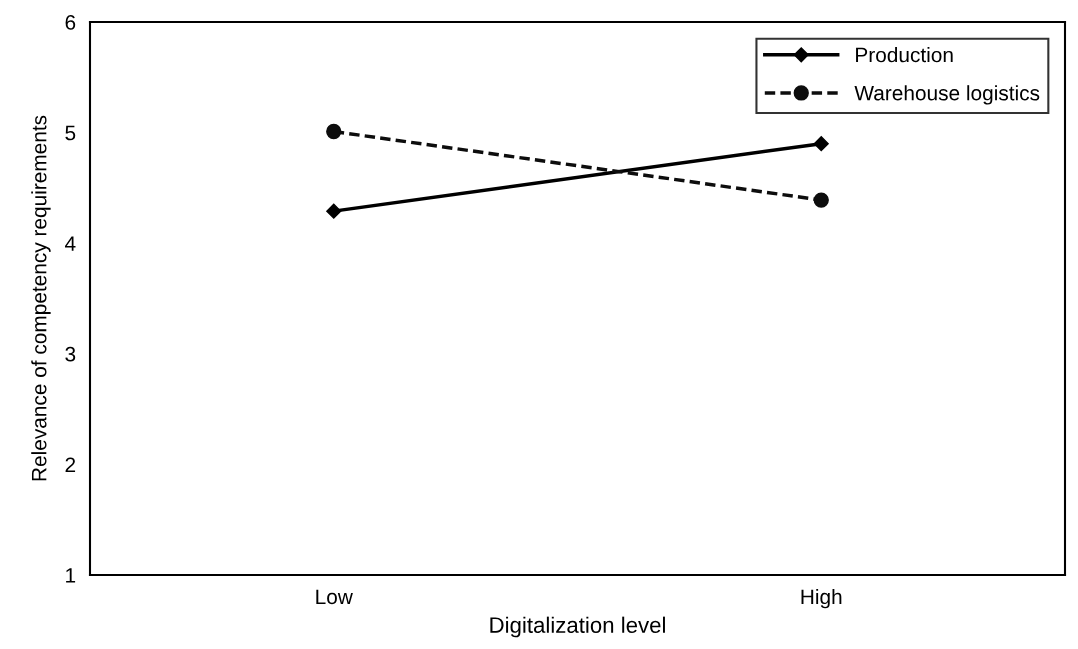  I want to click on y-tick-label: 1, so click(71, 575).